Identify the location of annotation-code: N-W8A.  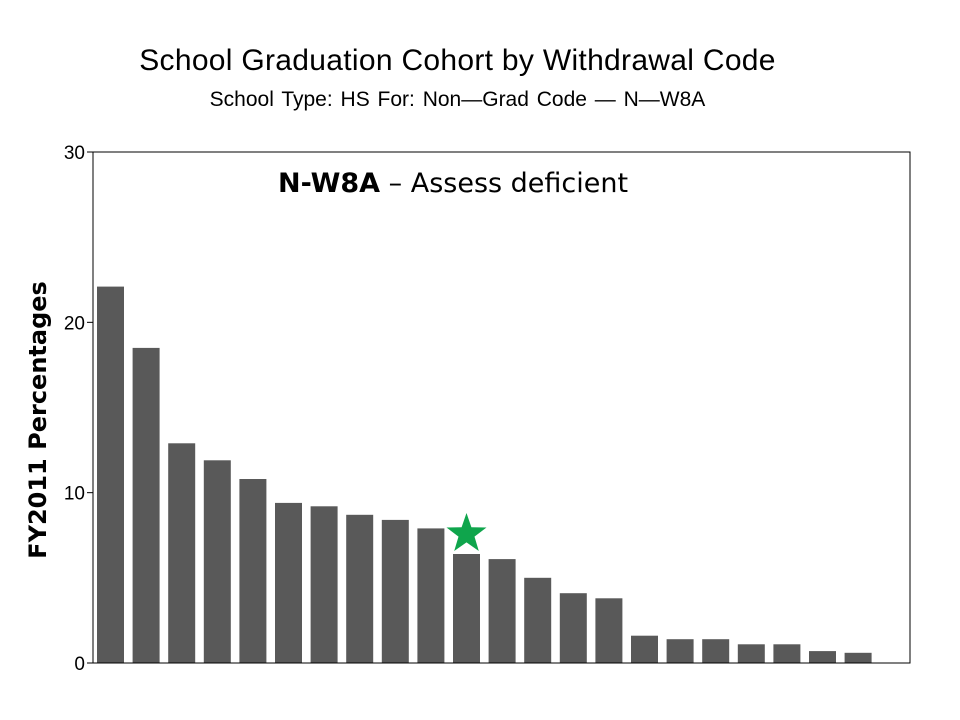
(329, 183).